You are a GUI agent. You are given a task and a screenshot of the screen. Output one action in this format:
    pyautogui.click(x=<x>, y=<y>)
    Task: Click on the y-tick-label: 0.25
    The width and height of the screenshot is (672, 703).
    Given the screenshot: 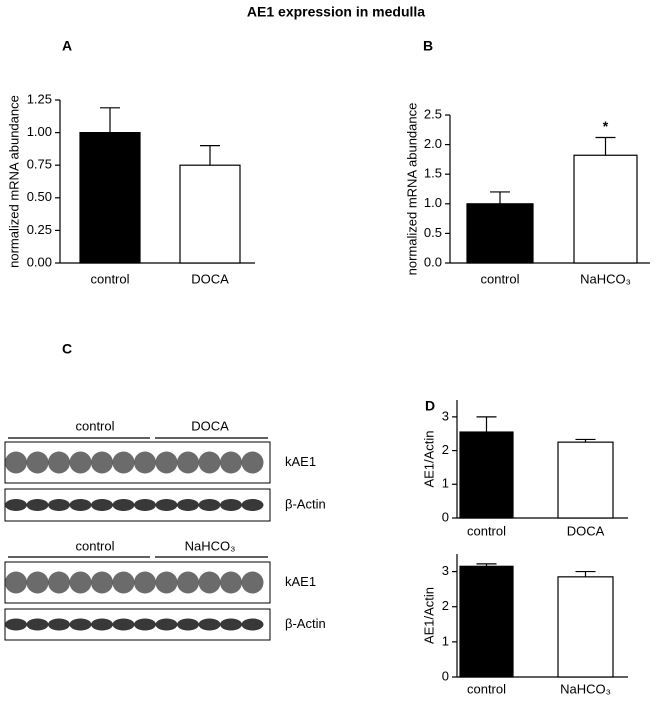 What is the action you would take?
    pyautogui.click(x=39, y=229)
    